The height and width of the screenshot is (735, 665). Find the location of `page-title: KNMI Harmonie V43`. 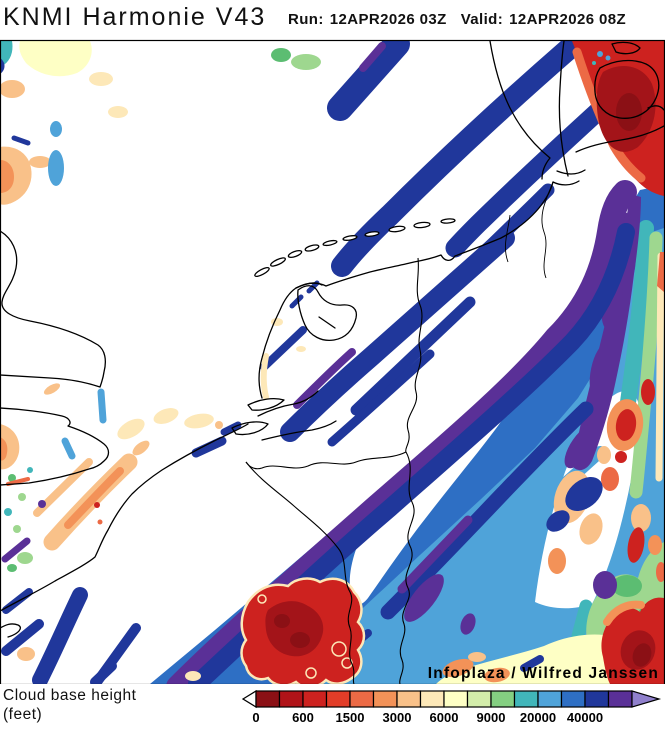

page-title: KNMI Harmonie V43 is located at coordinates (135, 17).